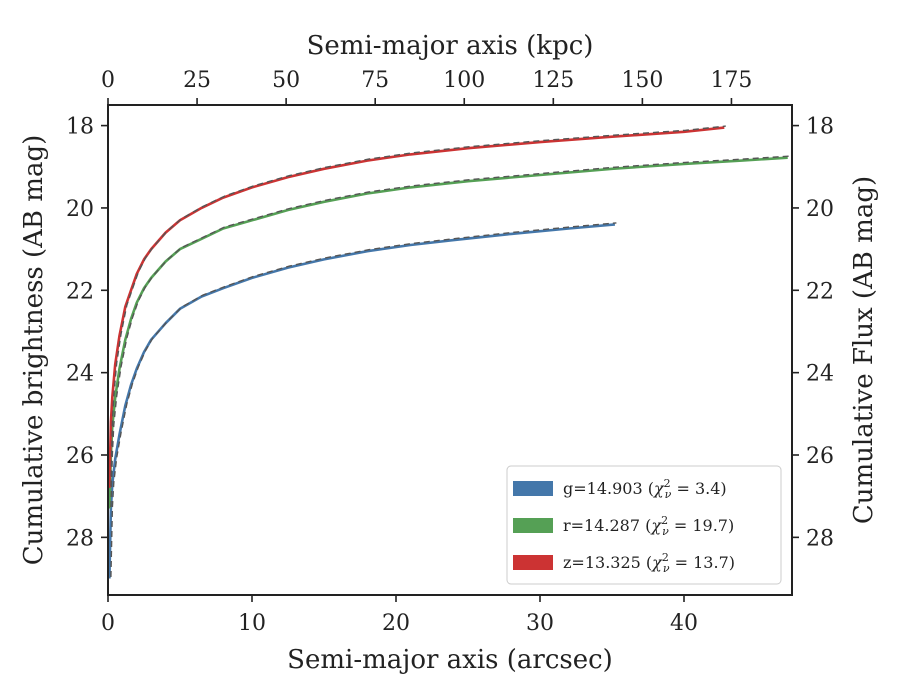 The width and height of the screenshot is (900, 700). I want to click on legend-label: r=14.287 (χ2 ν = 19.7), so click(648, 526).